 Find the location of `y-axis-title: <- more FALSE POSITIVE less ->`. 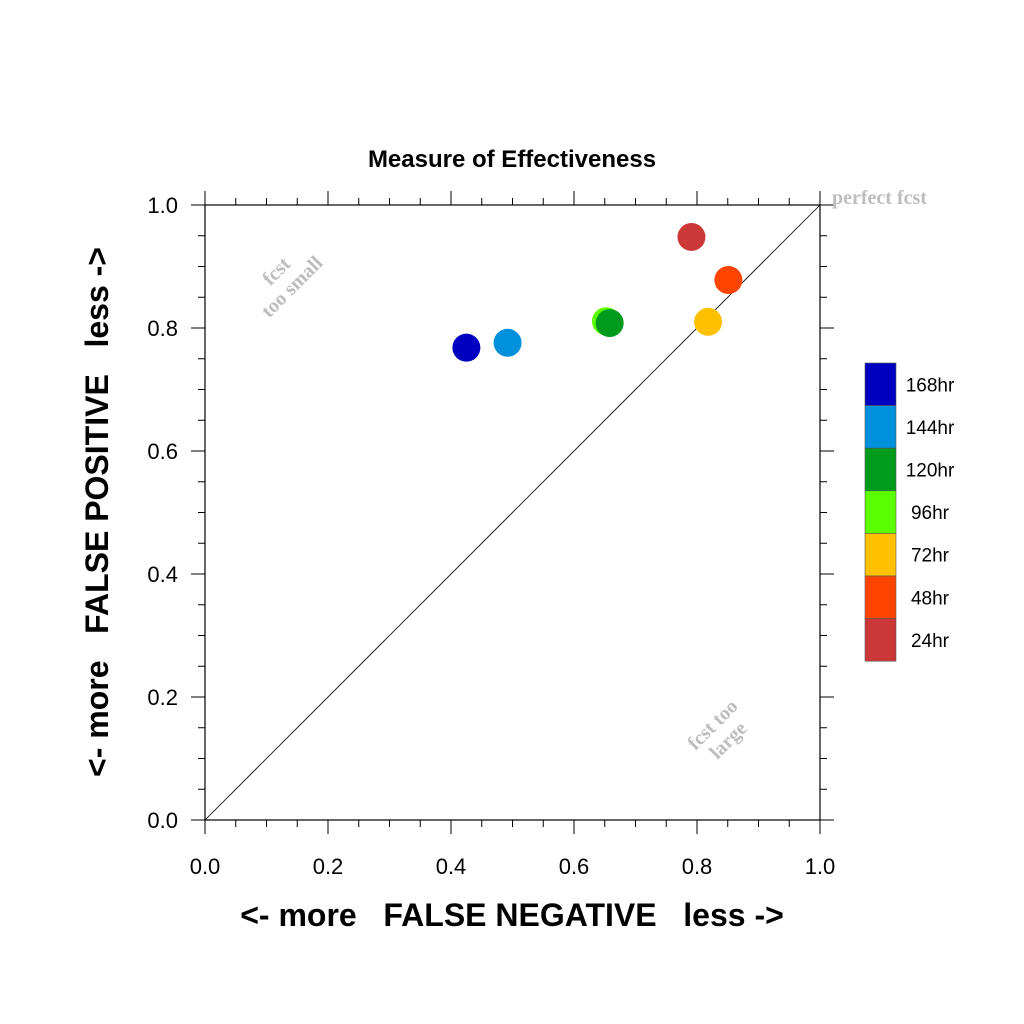

y-axis-title: <- more FALSE POSITIVE less -> is located at coordinates (97, 512).